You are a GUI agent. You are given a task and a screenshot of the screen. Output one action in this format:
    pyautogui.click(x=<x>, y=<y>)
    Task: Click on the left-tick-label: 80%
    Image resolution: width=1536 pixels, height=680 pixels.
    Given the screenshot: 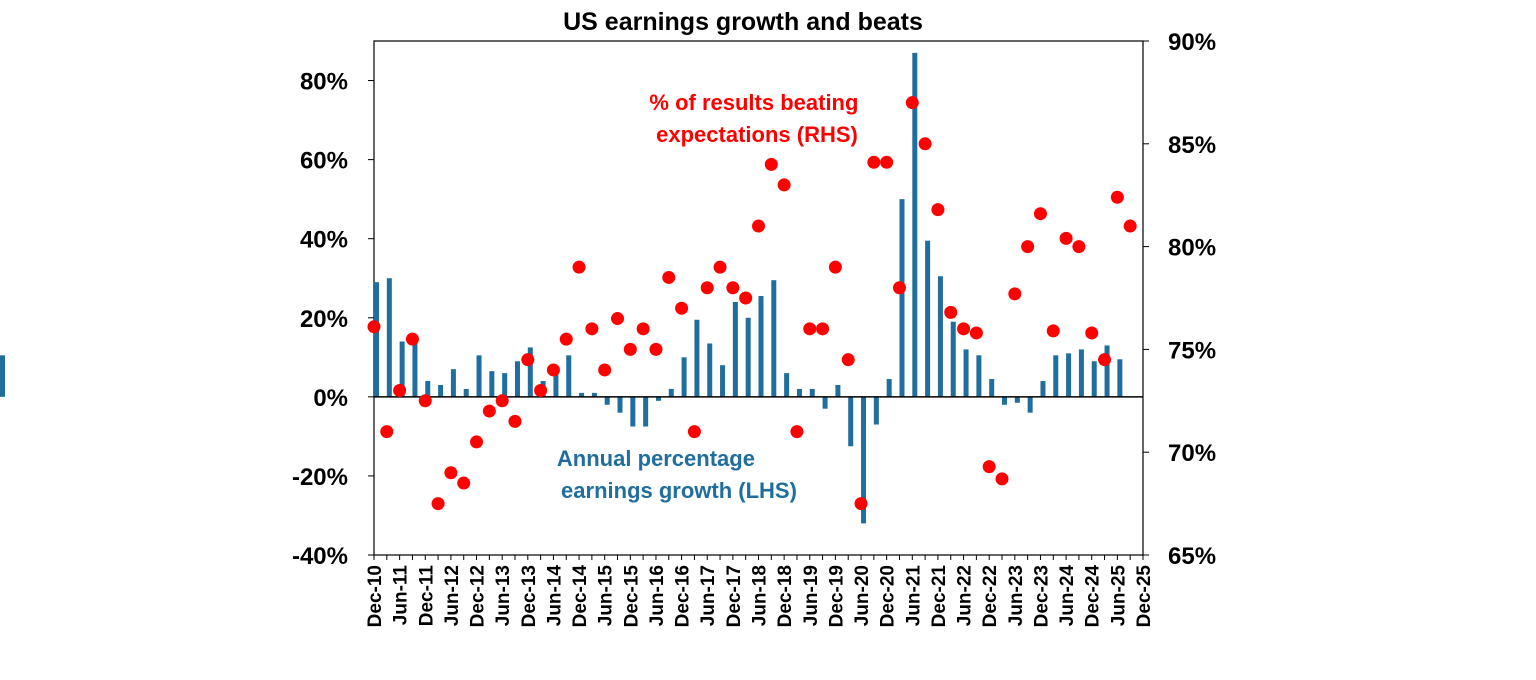 What is the action you would take?
    pyautogui.click(x=324, y=82)
    